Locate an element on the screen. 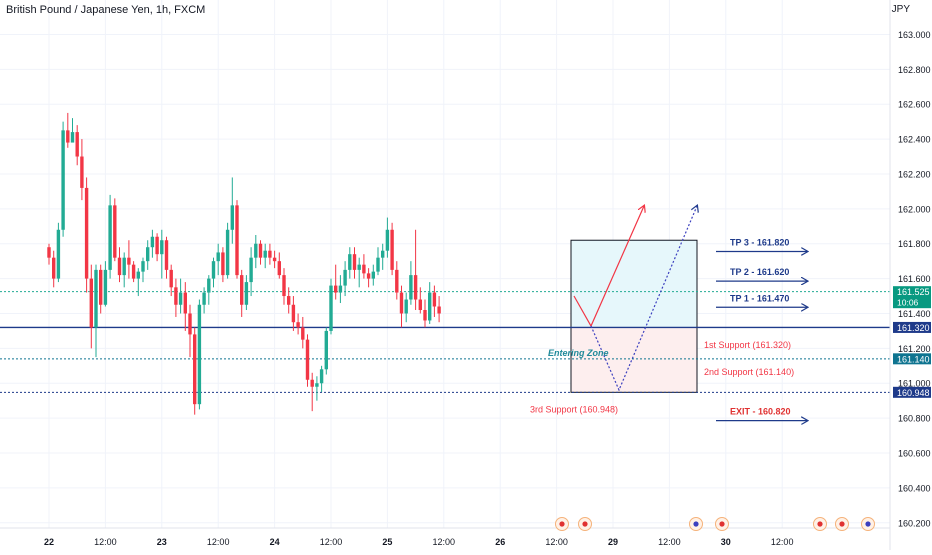 The height and width of the screenshot is (555, 932). y-tick-label: 161.400 is located at coordinates (914, 314).